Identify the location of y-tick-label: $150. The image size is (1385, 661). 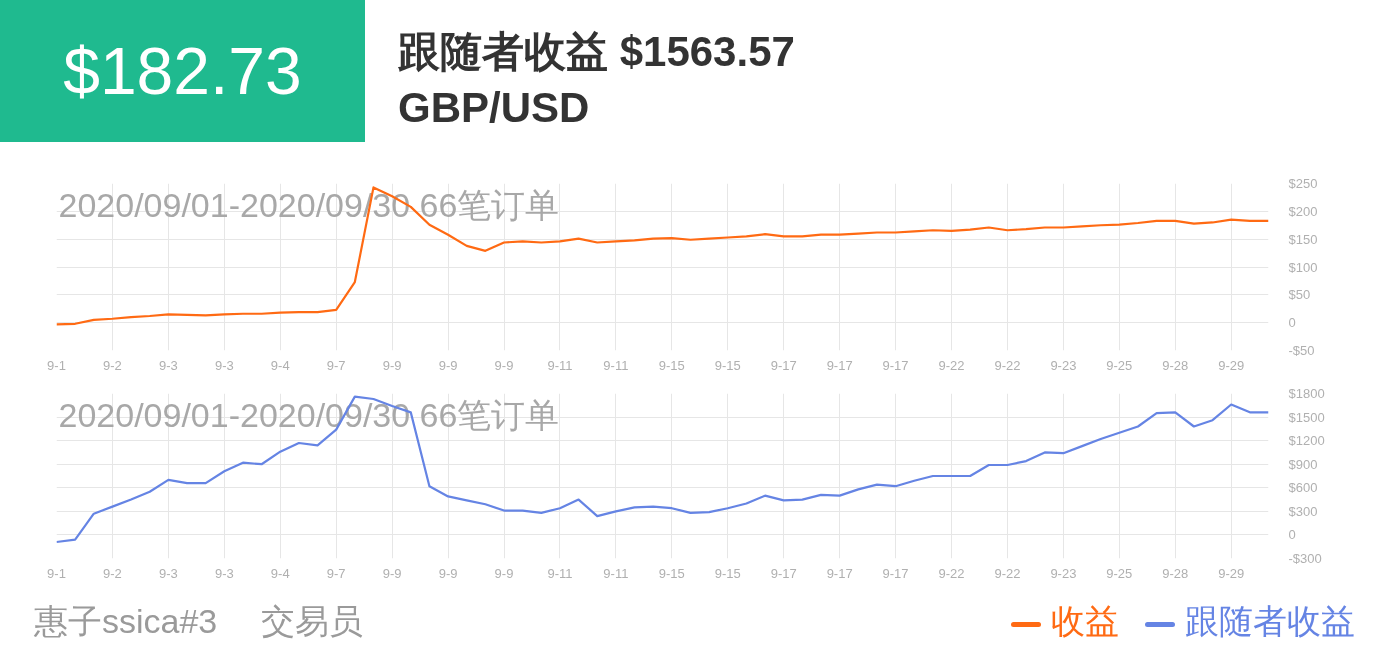
(1303, 239).